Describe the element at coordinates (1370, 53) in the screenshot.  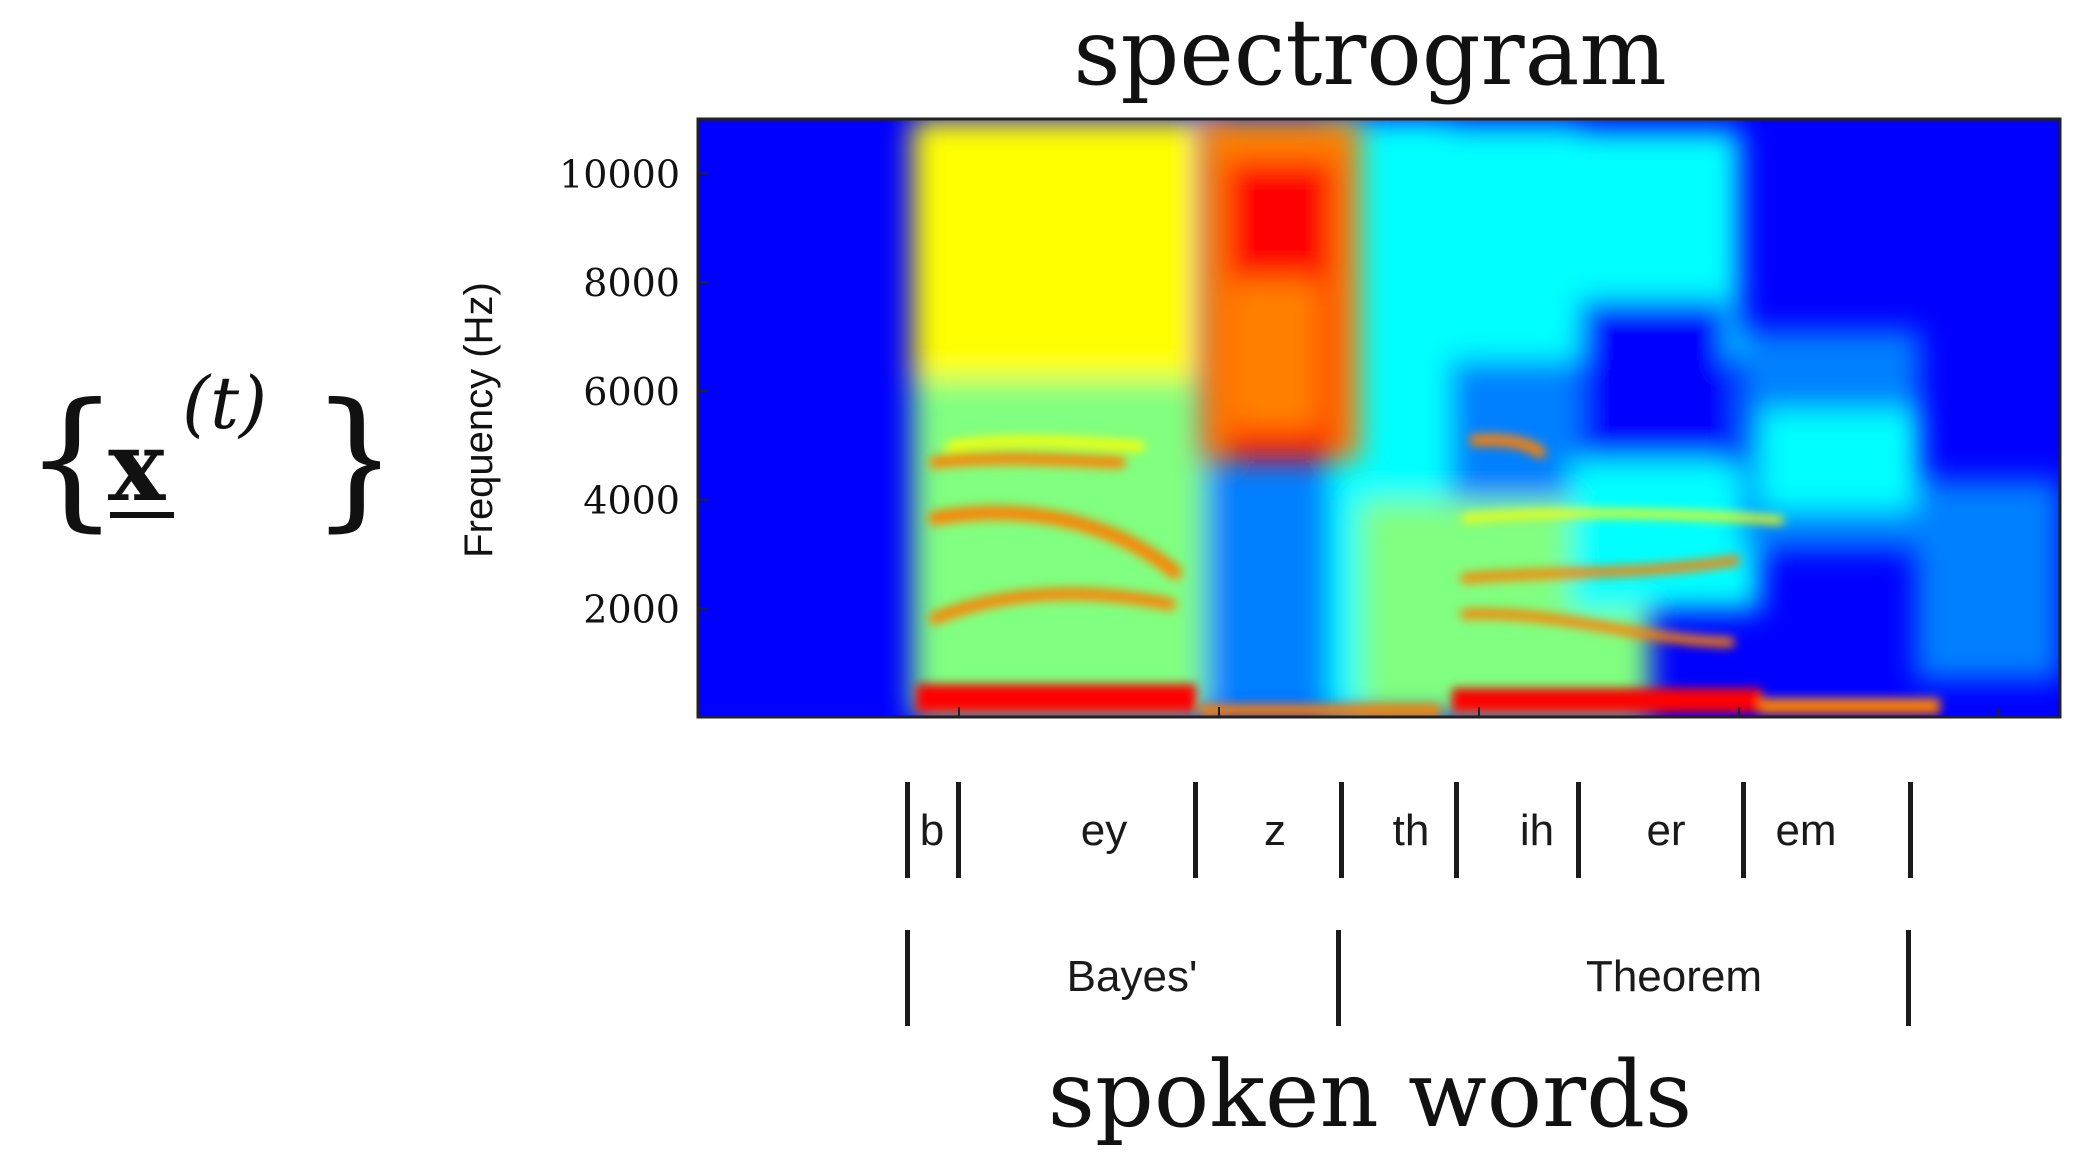
I see `spectrogram-title: spectrogram` at that location.